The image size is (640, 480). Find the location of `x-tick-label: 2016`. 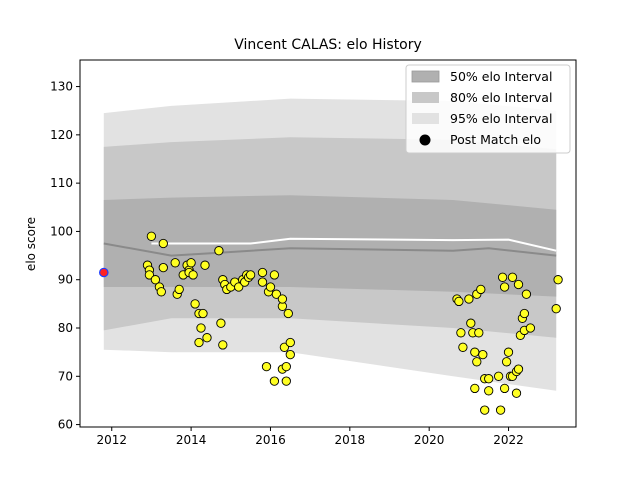

x-tick-label: 2016 is located at coordinates (270, 440).